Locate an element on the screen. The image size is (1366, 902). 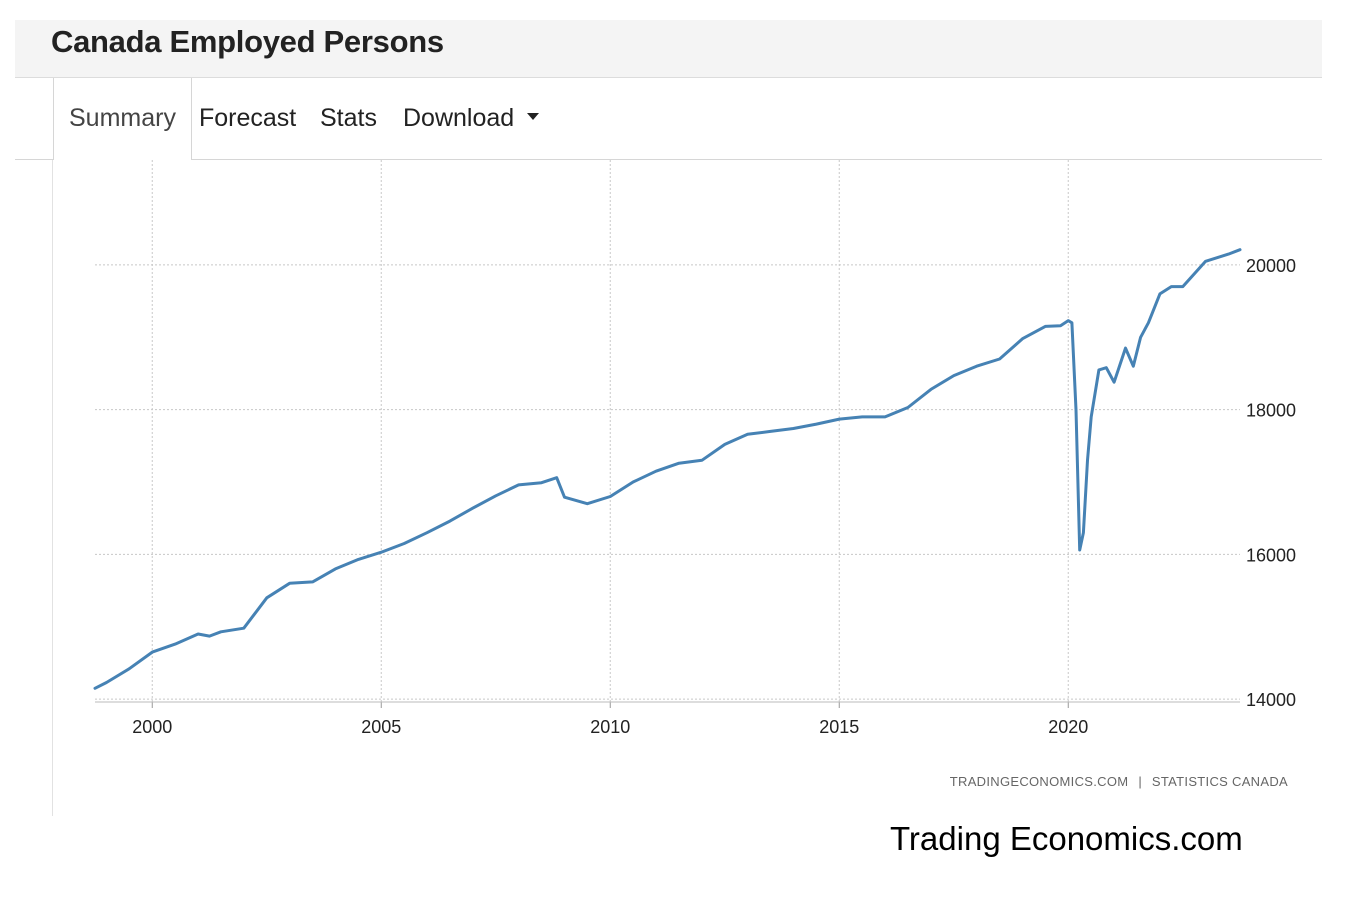
tab-stats-label: Stats is located at coordinates (348, 118).